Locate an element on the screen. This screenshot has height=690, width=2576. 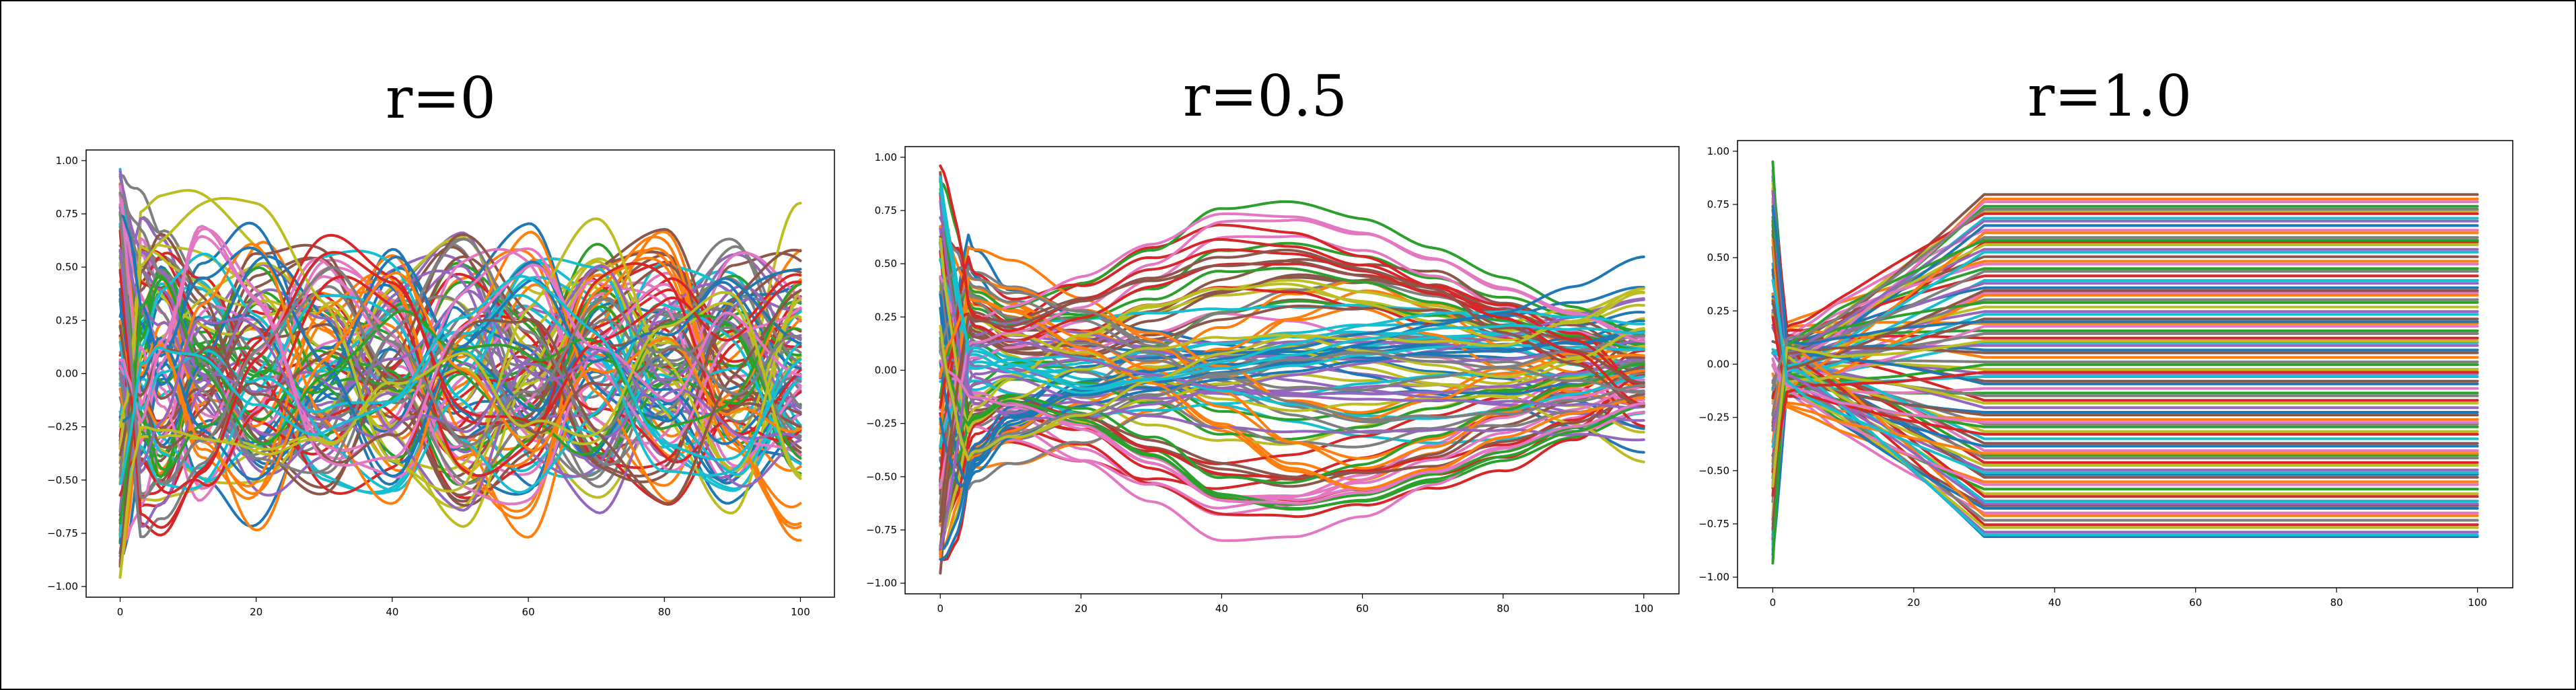
panel-title-r0: r=0 is located at coordinates (441, 98).